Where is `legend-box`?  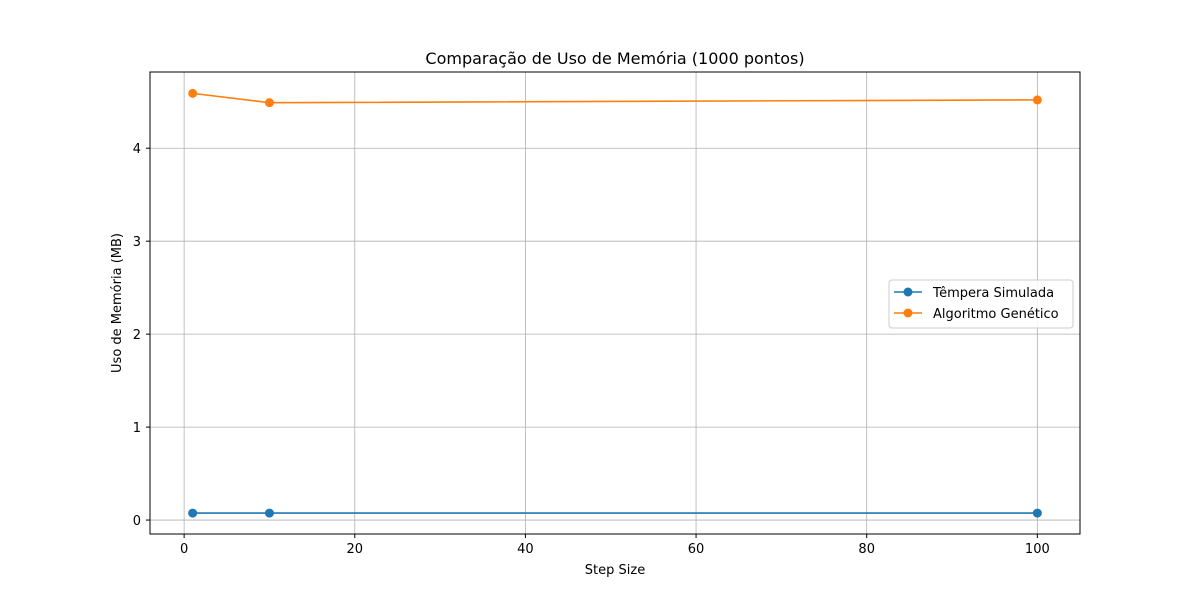 legend-box is located at coordinates (981, 304).